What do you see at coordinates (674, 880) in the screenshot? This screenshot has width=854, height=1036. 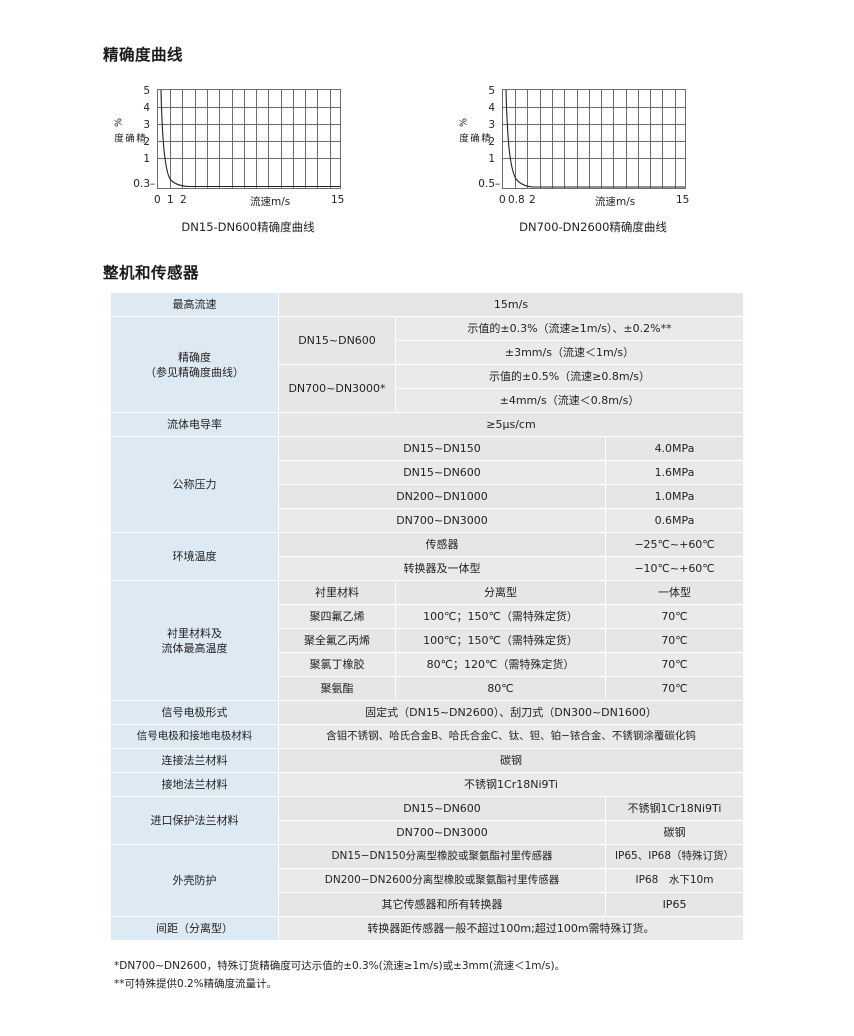 I see `enclosure-value-2: IP68 水下10m` at bounding box center [674, 880].